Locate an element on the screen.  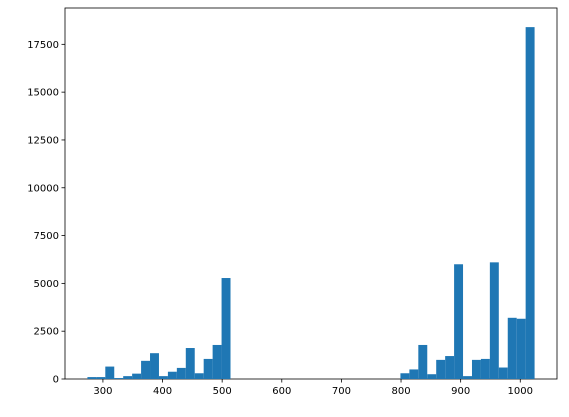
x-tick-label: 700 is located at coordinates (341, 391).